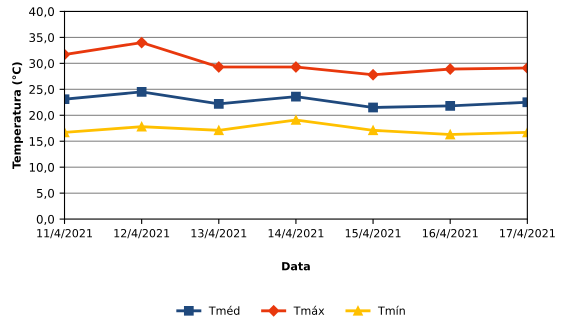  Describe the element at coordinates (41, 116) in the screenshot. I see `y-tick-label: 20,0` at that location.